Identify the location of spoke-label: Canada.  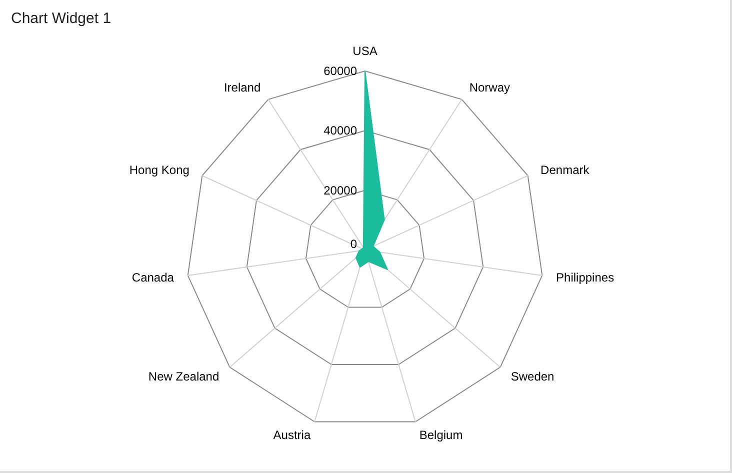
(153, 277).